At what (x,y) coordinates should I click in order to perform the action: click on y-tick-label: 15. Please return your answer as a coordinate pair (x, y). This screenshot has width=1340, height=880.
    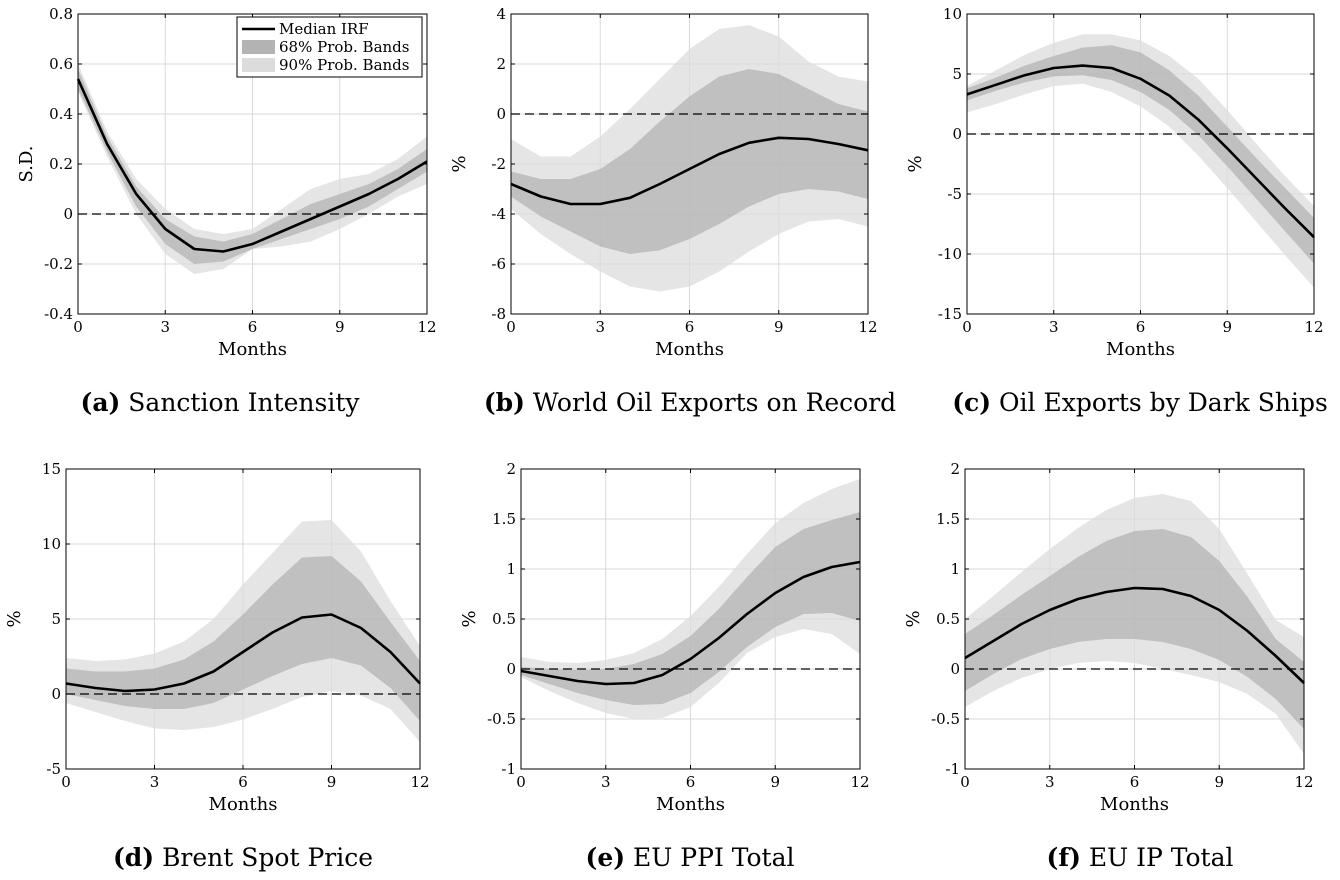
    Looking at the image, I should click on (51, 469).